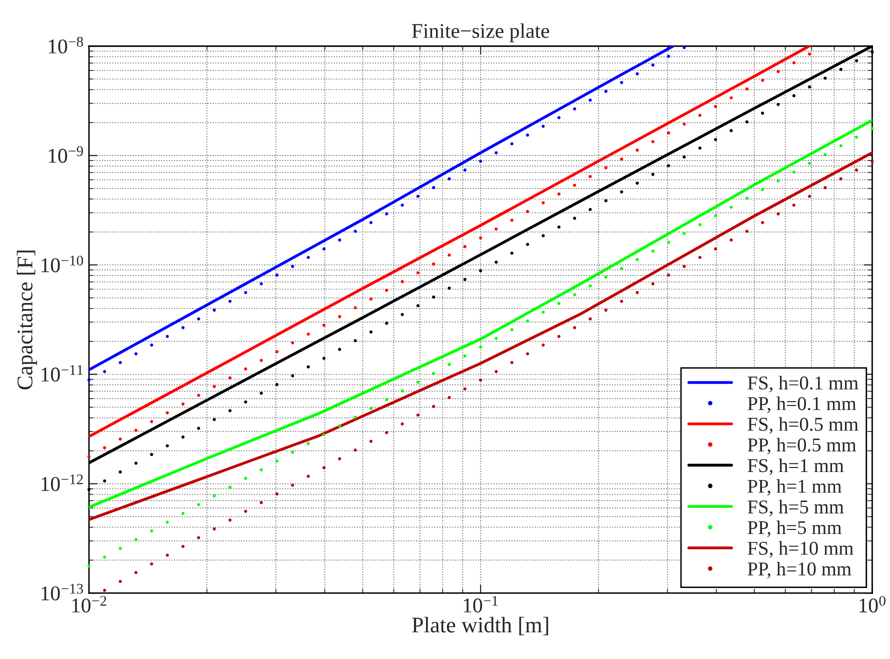 Image resolution: width=890 pixels, height=659 pixels. Describe the element at coordinates (63, 264) in the screenshot. I see `y-tick-label: 10$^{−10}$` at that location.